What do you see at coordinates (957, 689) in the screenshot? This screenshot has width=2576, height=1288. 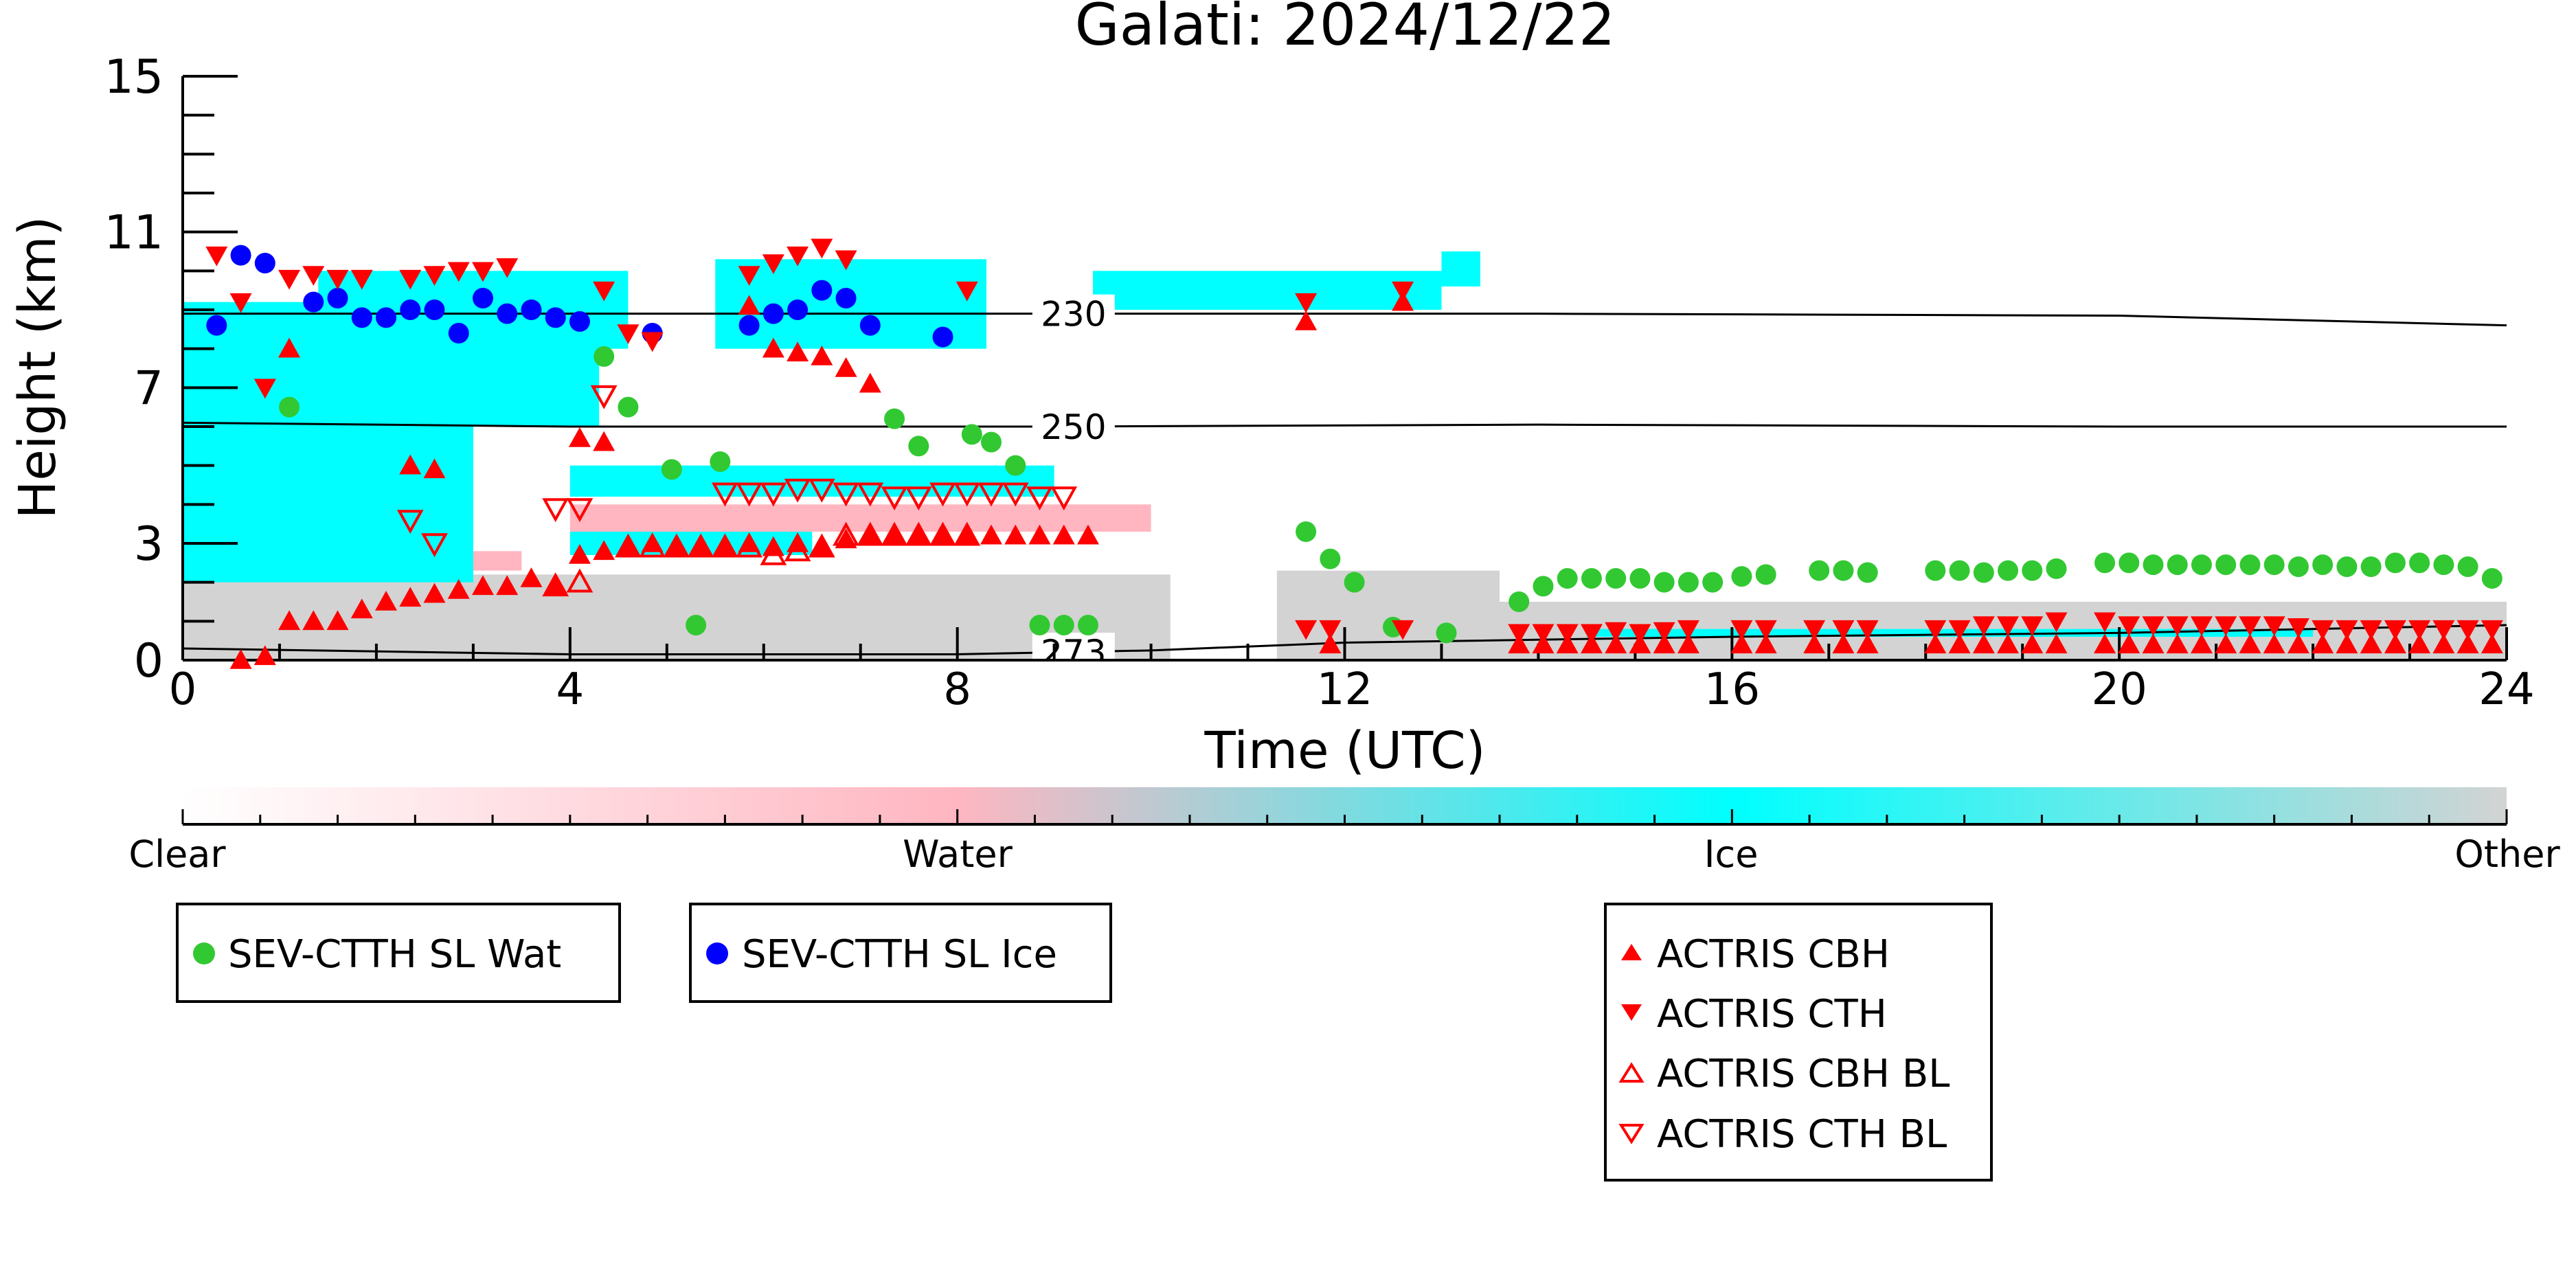 I see `x-tick-label: 8` at bounding box center [957, 689].